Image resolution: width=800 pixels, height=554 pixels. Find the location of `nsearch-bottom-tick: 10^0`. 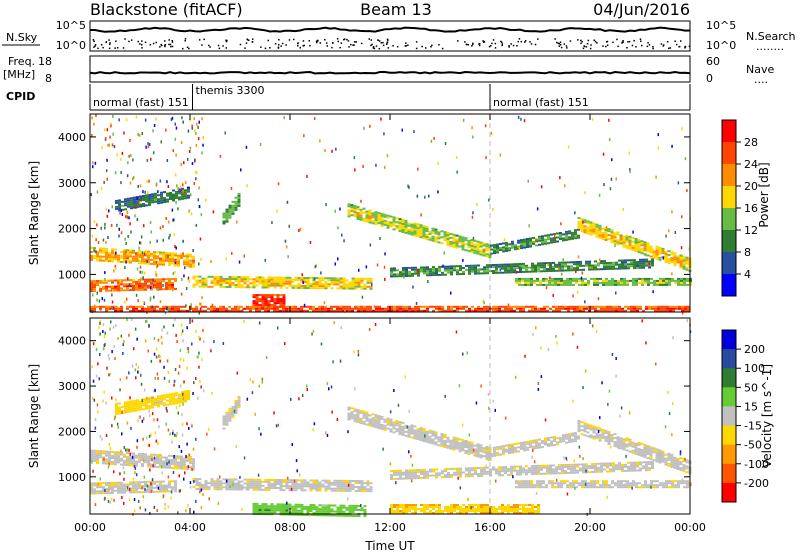

nsearch-bottom-tick: 10^0 is located at coordinates (721, 45).